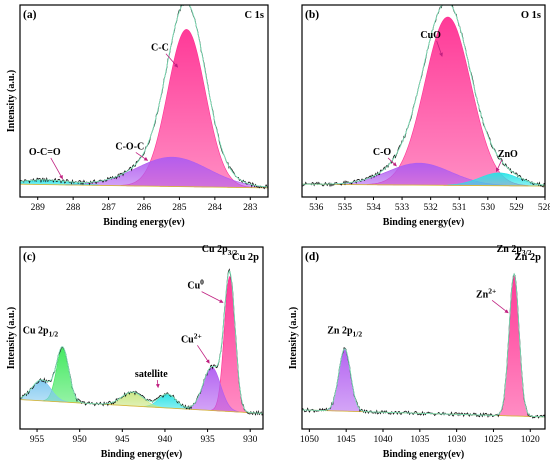  I want to click on peak-label: Cu 2p3/2, so click(220, 250).